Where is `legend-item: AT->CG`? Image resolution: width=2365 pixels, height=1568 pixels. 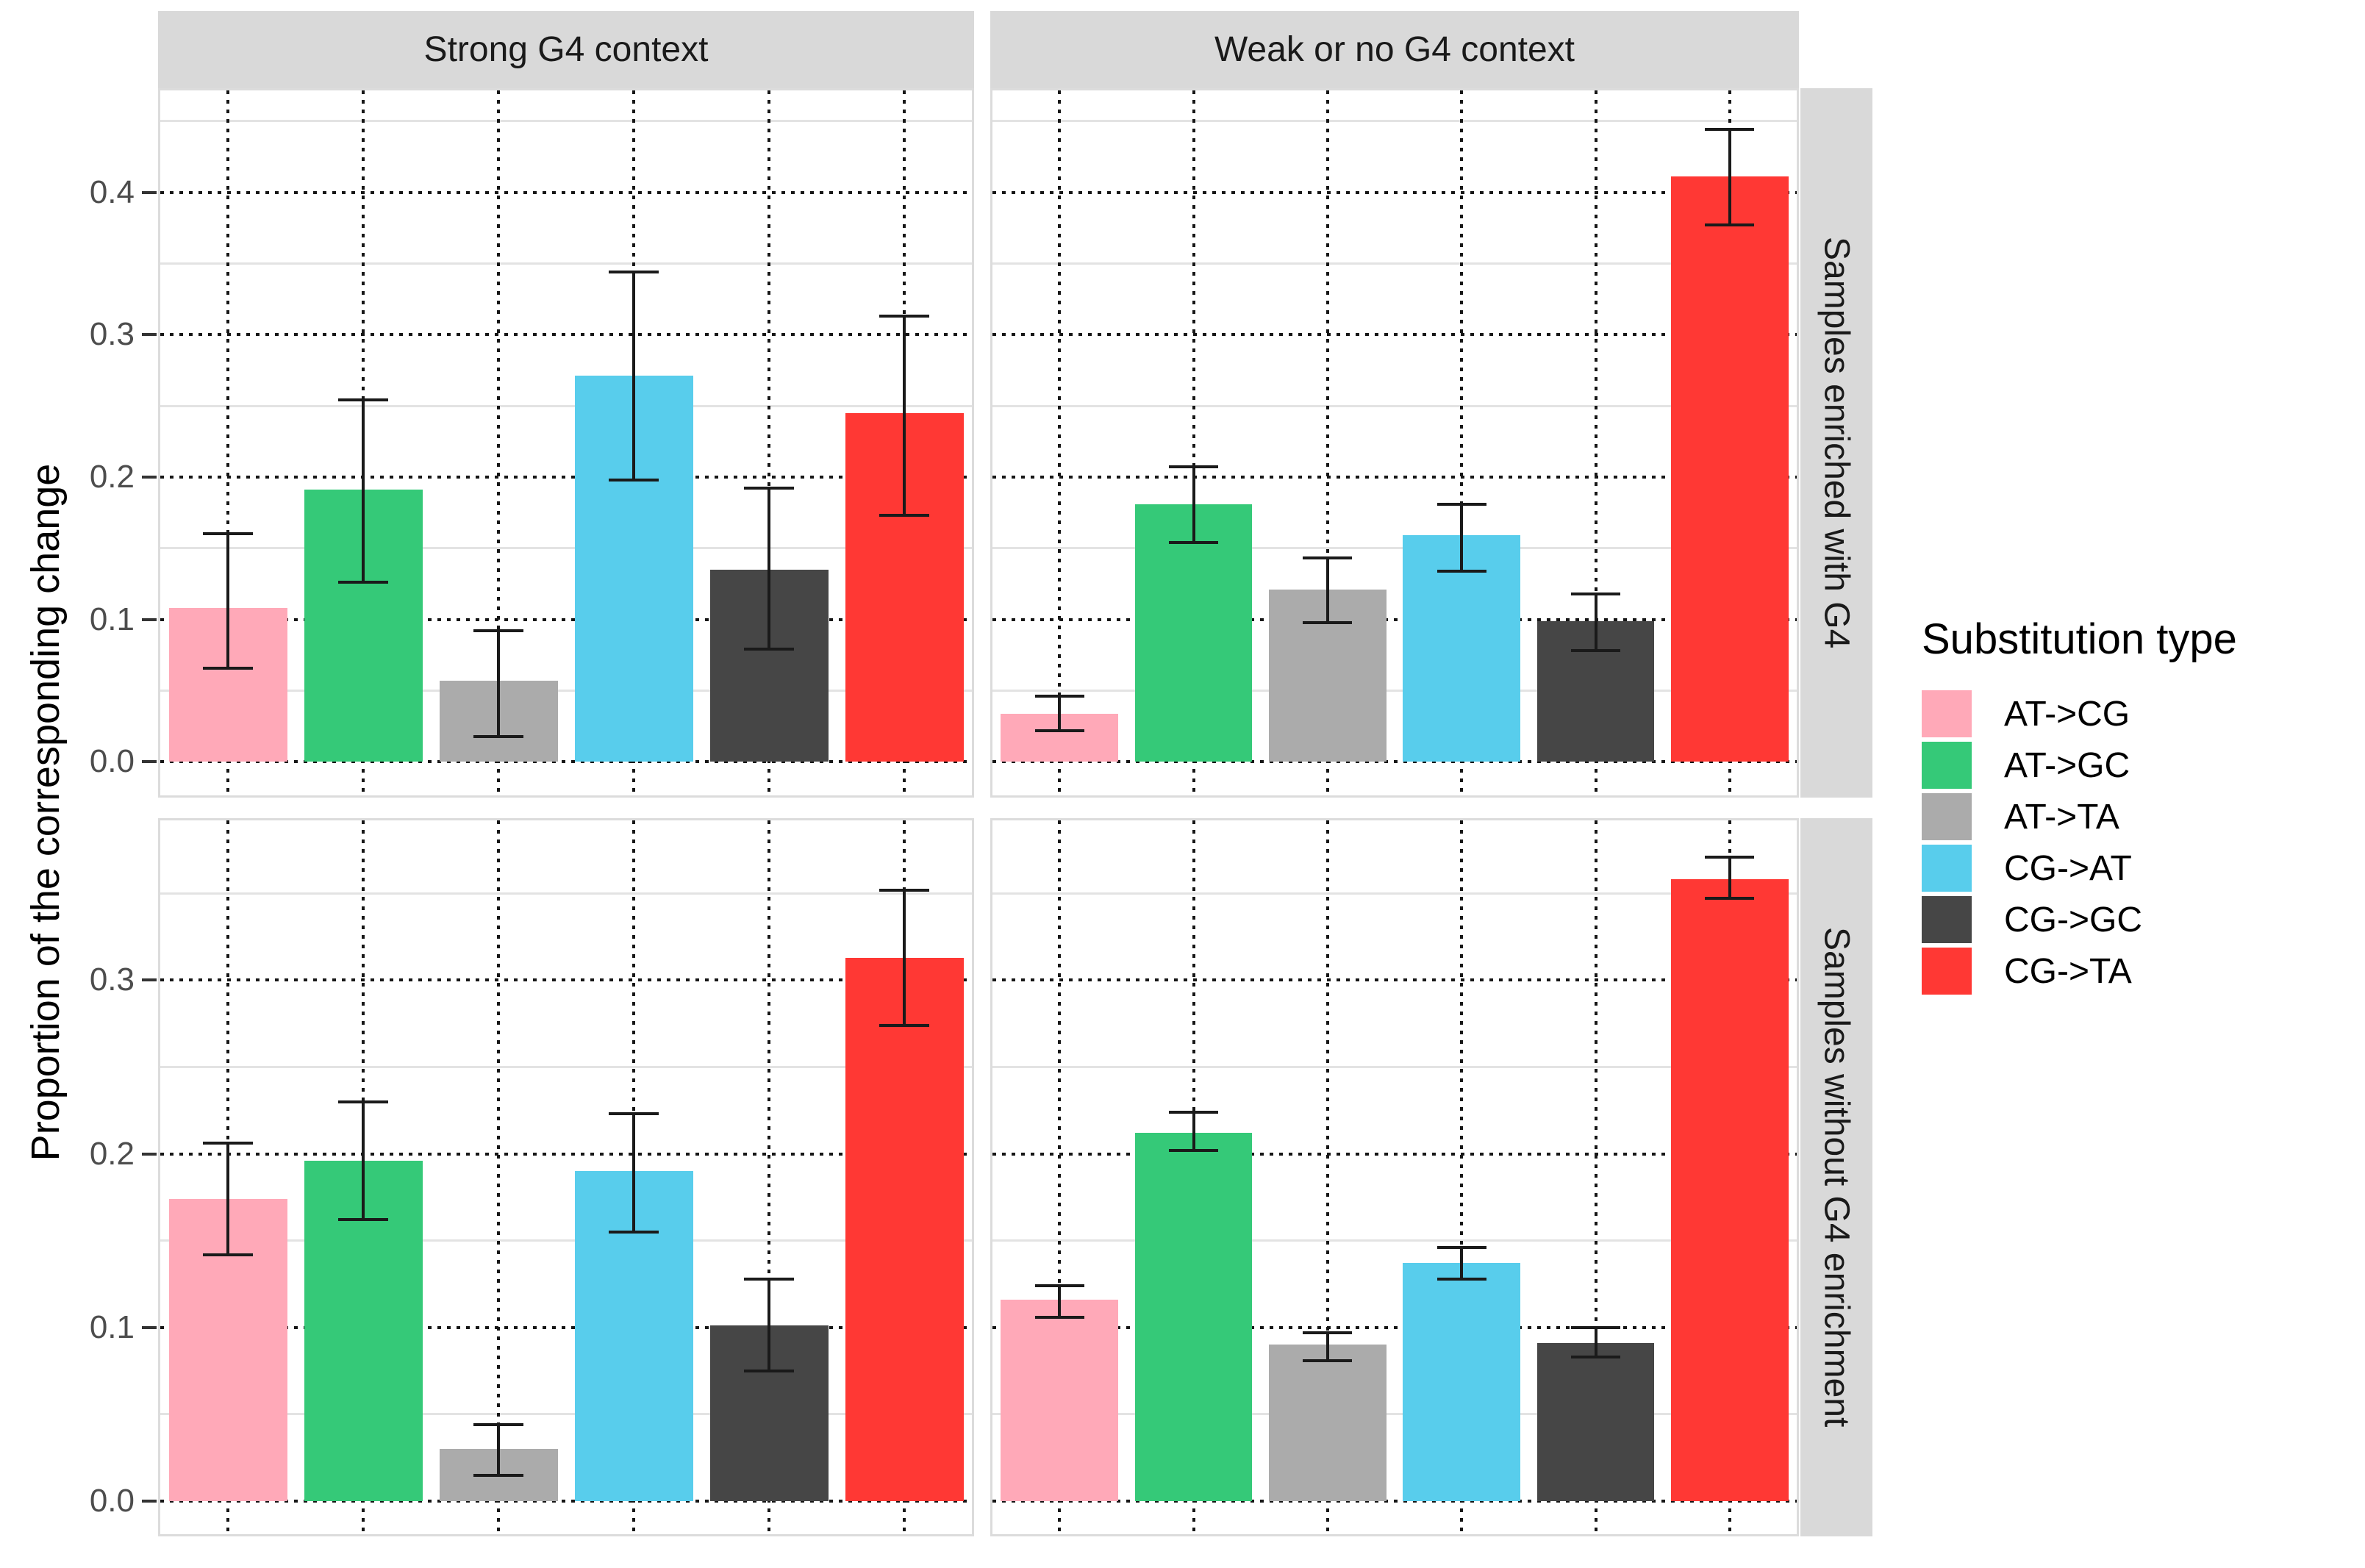
legend-item: AT->CG is located at coordinates (2079, 713).